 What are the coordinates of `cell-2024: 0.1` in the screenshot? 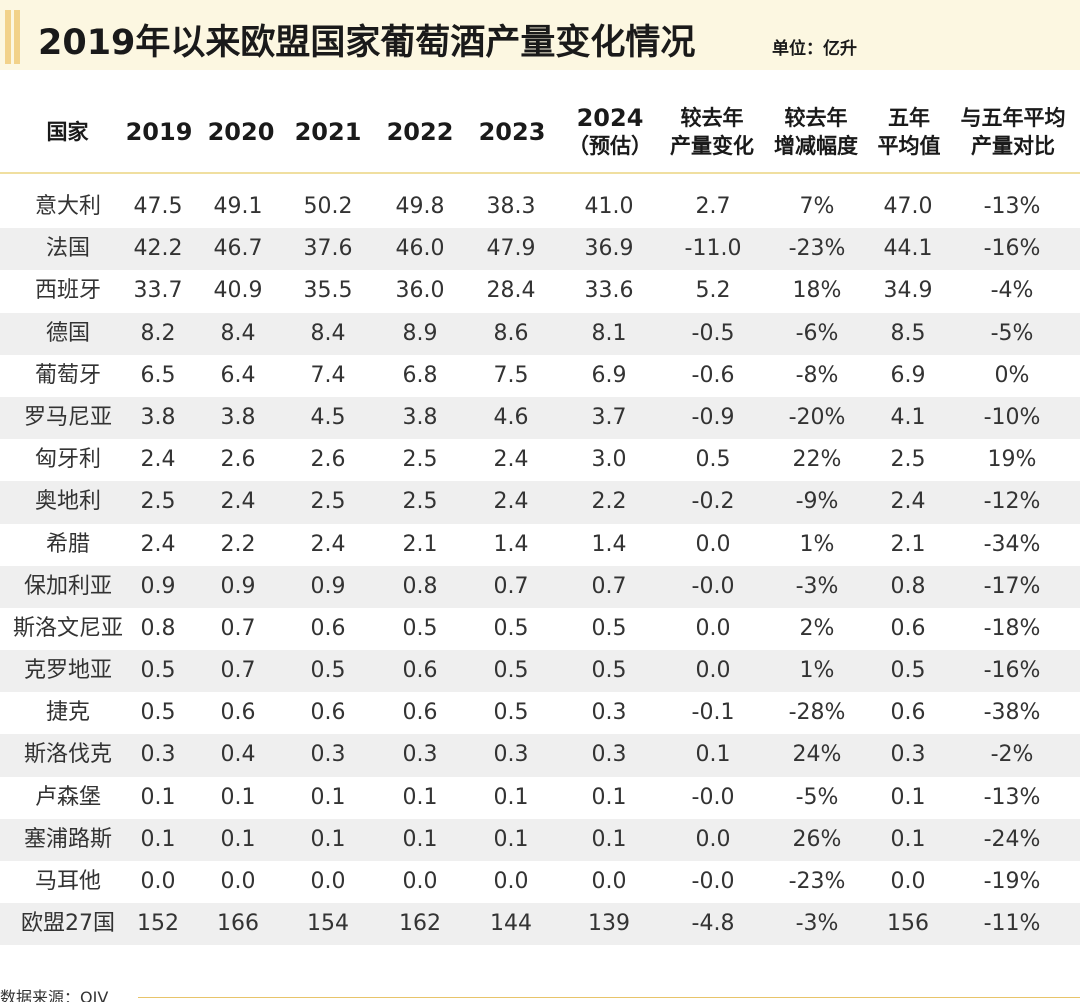 It's located at (609, 797).